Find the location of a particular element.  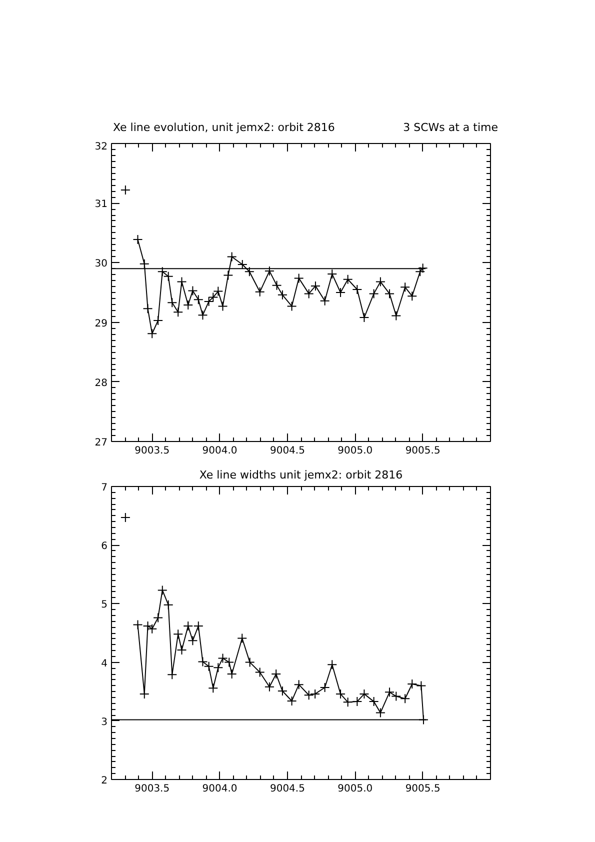

y-tick-label: 7 is located at coordinates (104, 488).